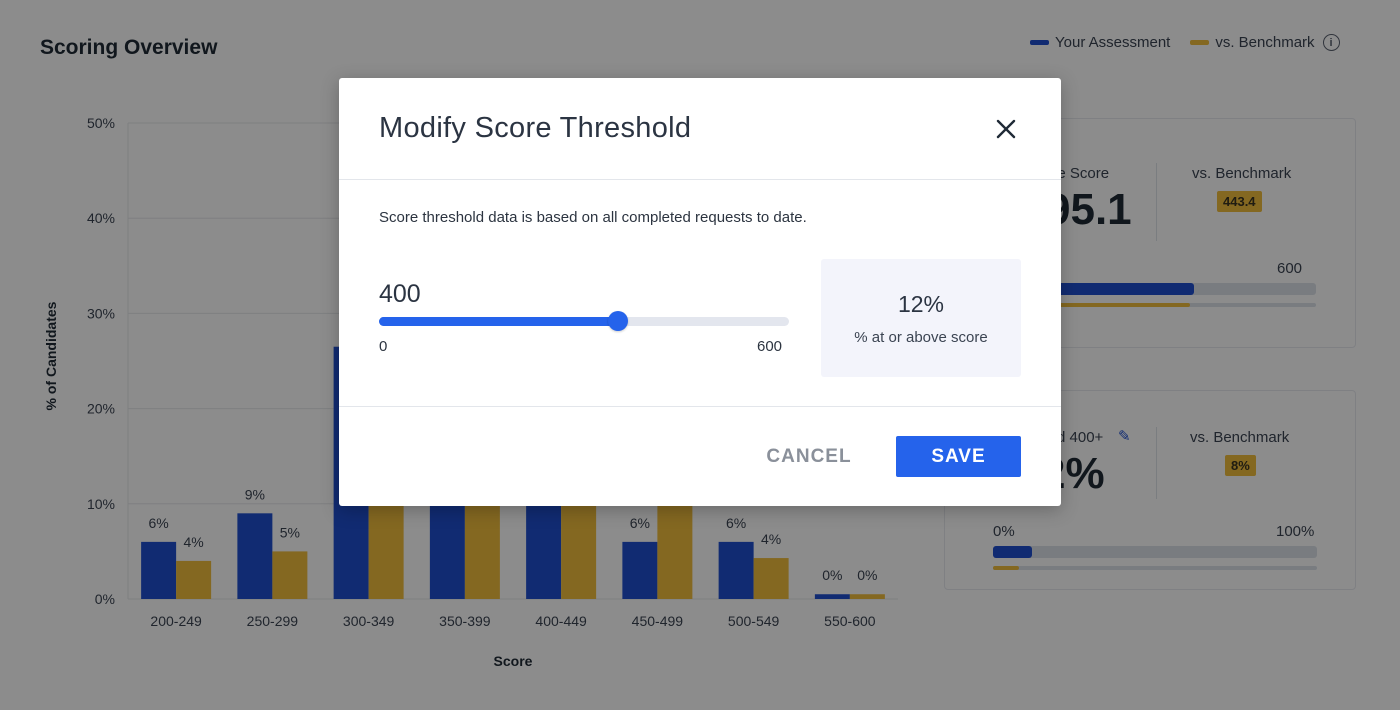  What do you see at coordinates (1124, 436) in the screenshot?
I see `pencil-icon: ✎` at bounding box center [1124, 436].